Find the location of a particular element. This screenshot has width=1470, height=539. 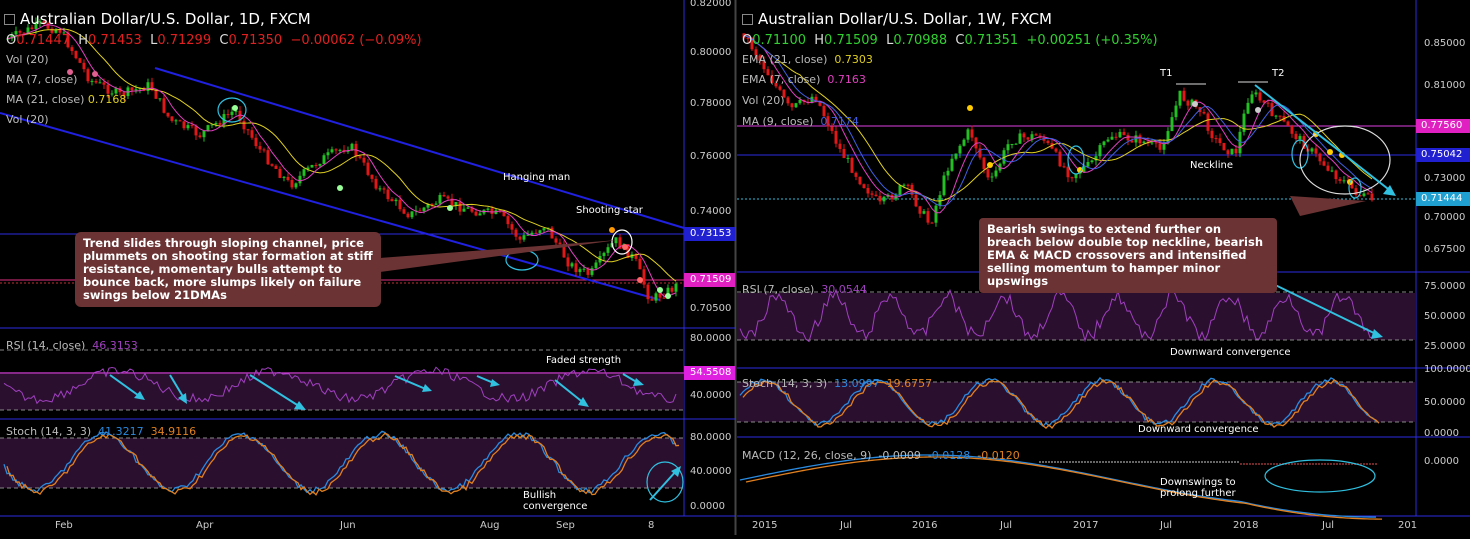

right-x-2: 2016 is located at coordinates (925, 525).